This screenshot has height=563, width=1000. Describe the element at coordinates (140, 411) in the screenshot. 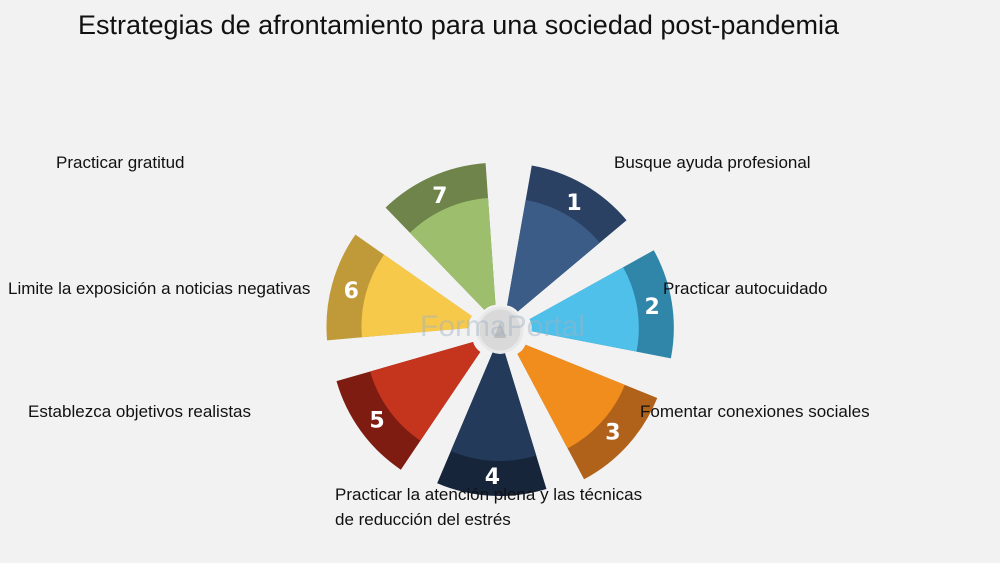

I see `label-segment-5: Establezca objetivos realistas` at that location.